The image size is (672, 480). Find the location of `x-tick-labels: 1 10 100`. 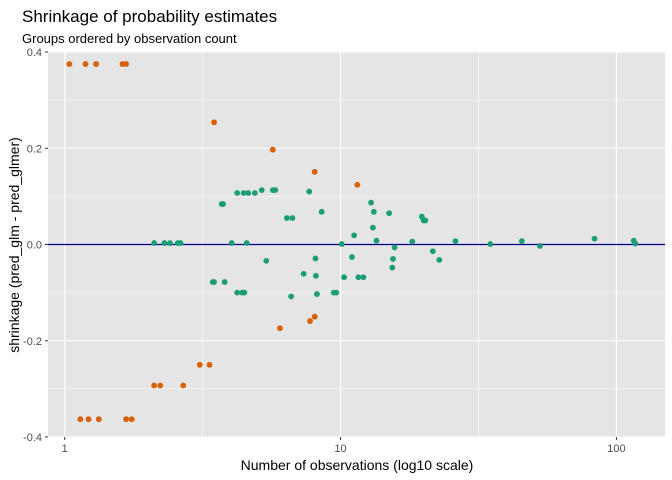

x-tick-labels: 1 10 100 is located at coordinates (344, 449).